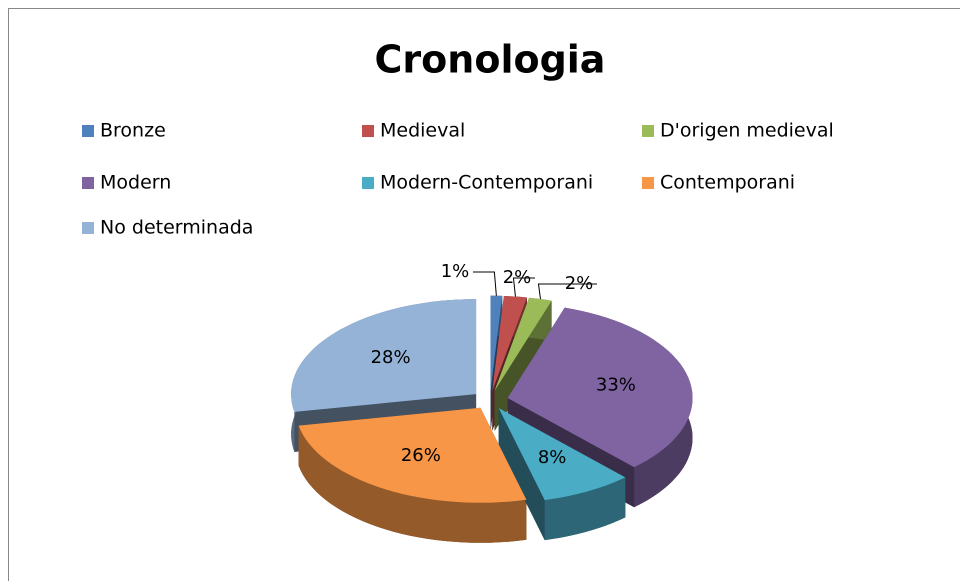 This screenshot has width=960, height=581. What do you see at coordinates (727, 183) in the screenshot?
I see `legend-label: Contemporani` at bounding box center [727, 183].